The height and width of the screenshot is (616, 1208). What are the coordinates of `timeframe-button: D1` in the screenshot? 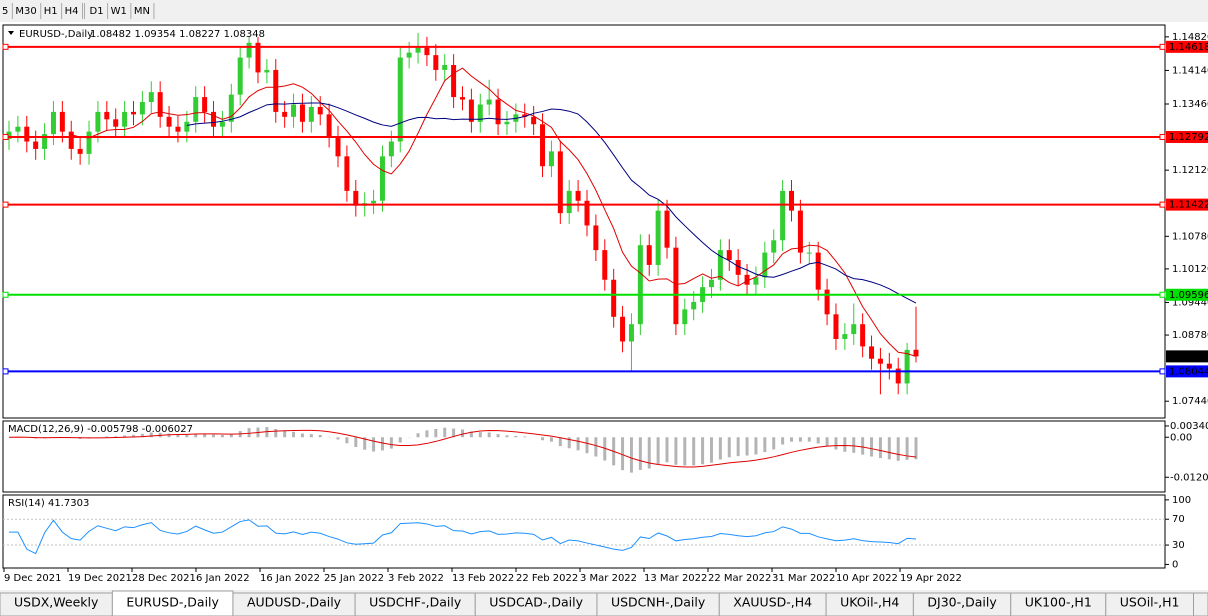 It's located at (97, 11).